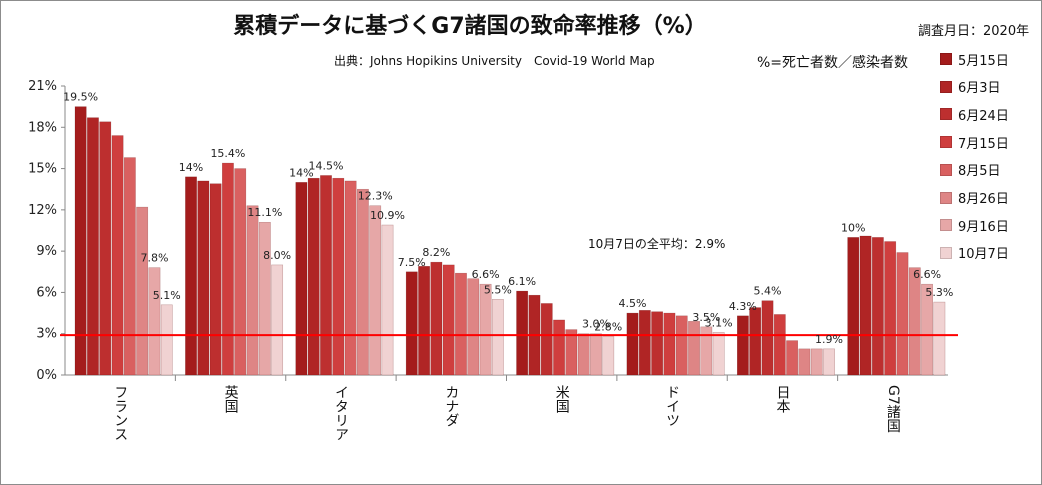 The width and height of the screenshot is (1042, 485). Describe the element at coordinates (80, 97) in the screenshot. I see `data-label: 19.5%` at that location.